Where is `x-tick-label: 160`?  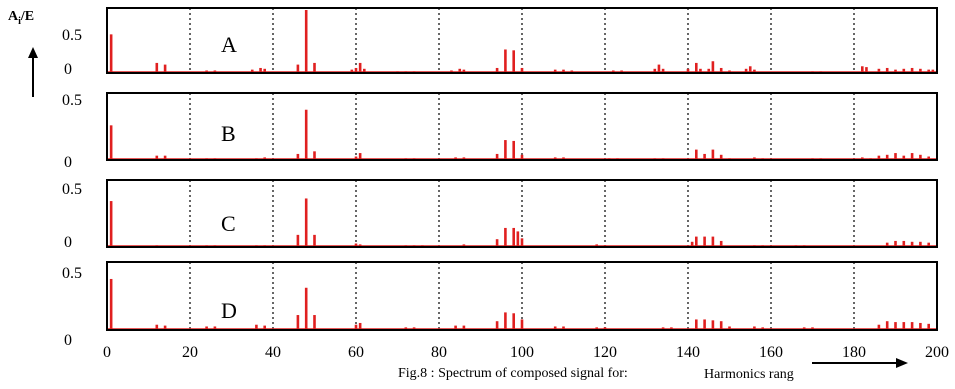
x-tick-label: 160 is located at coordinates (771, 352).